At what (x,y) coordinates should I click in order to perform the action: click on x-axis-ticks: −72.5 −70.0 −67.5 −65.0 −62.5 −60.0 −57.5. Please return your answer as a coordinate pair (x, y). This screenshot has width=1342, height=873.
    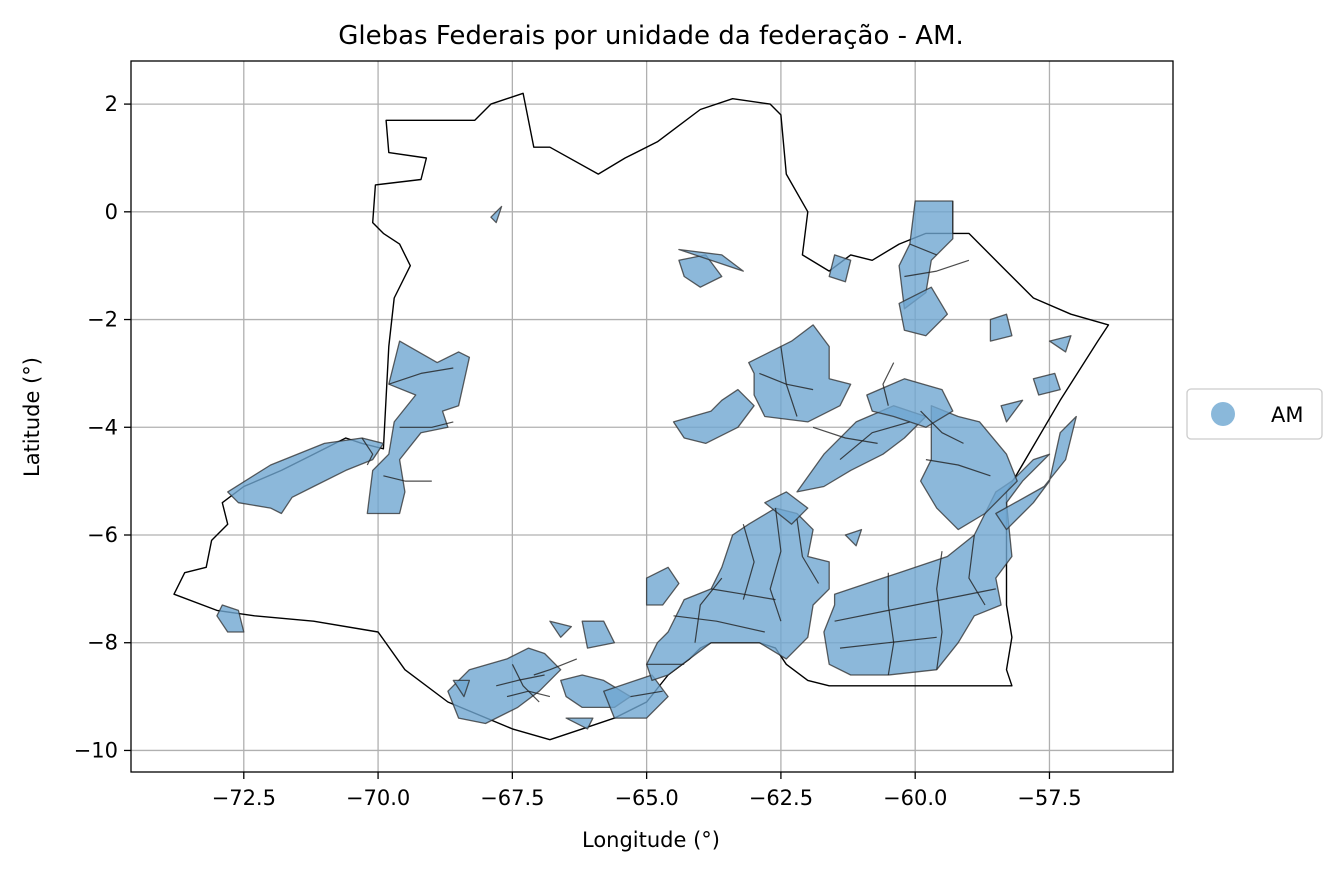
    Looking at the image, I should click on (647, 791).